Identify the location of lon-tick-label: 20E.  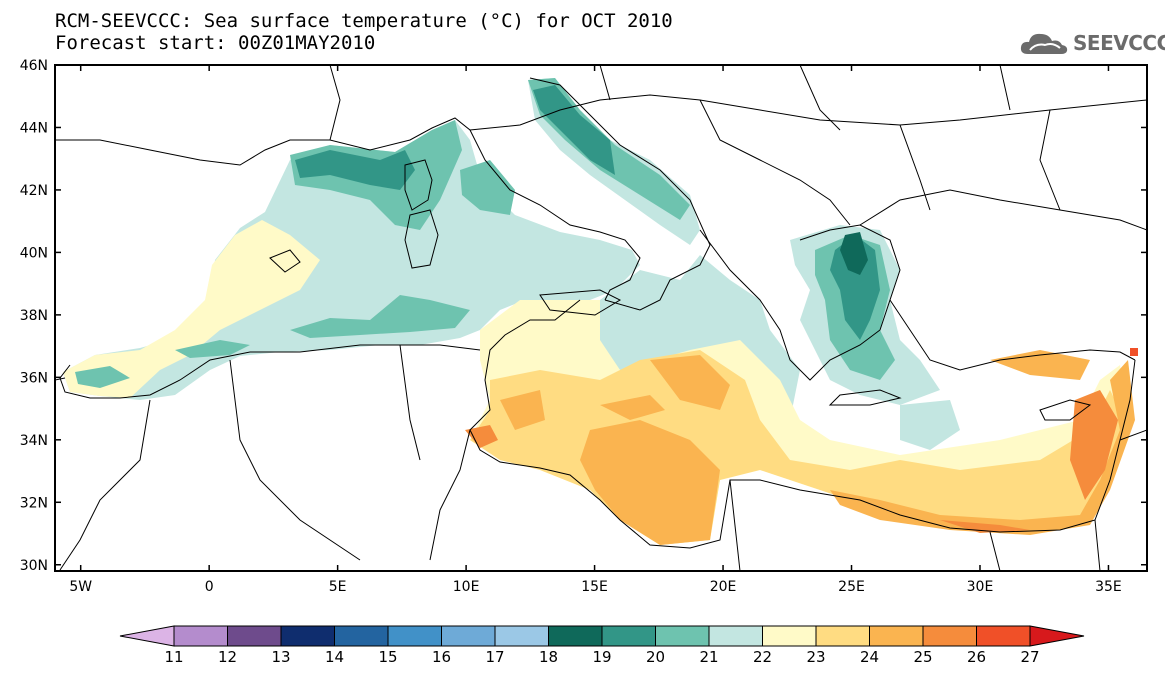
(723, 587).